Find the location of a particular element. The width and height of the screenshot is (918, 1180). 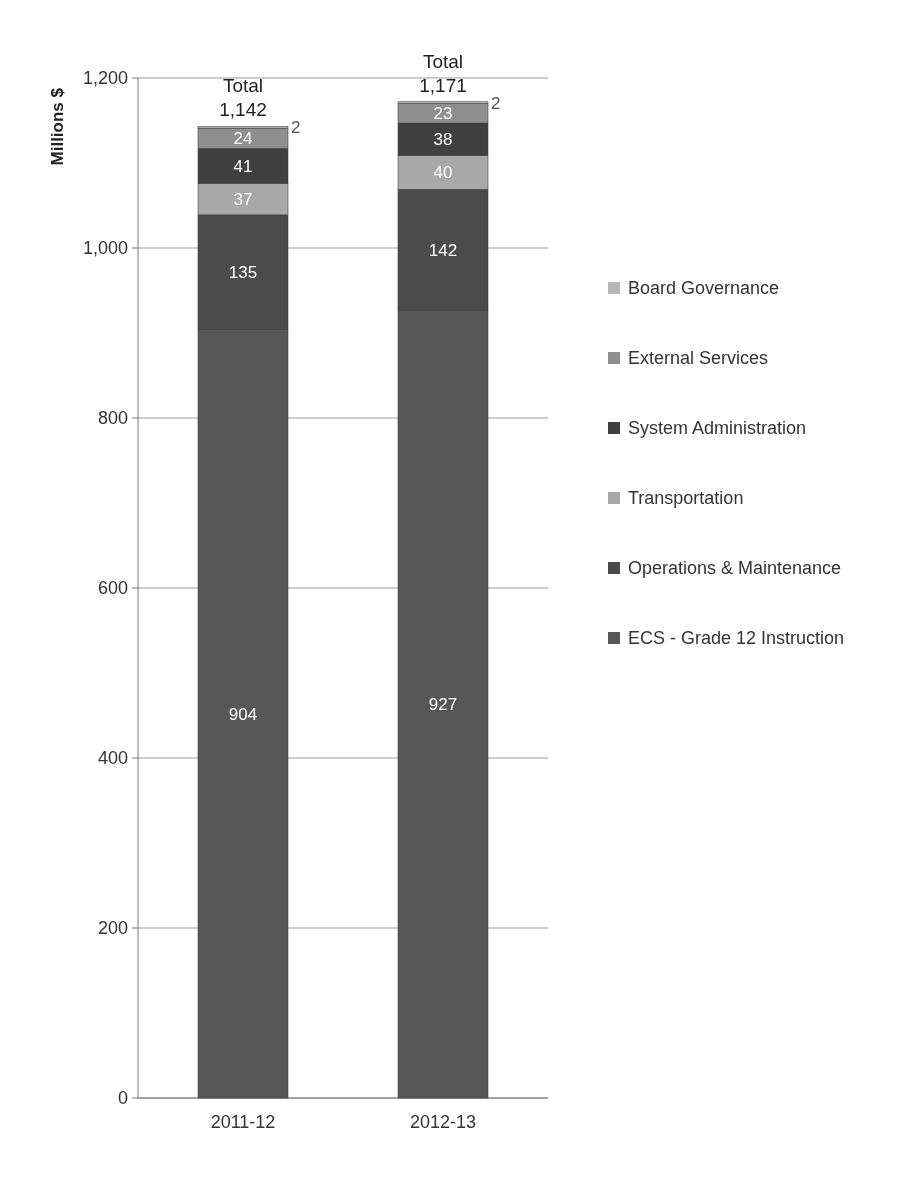

x-tick-label: 2011-12 is located at coordinates (243, 1122).